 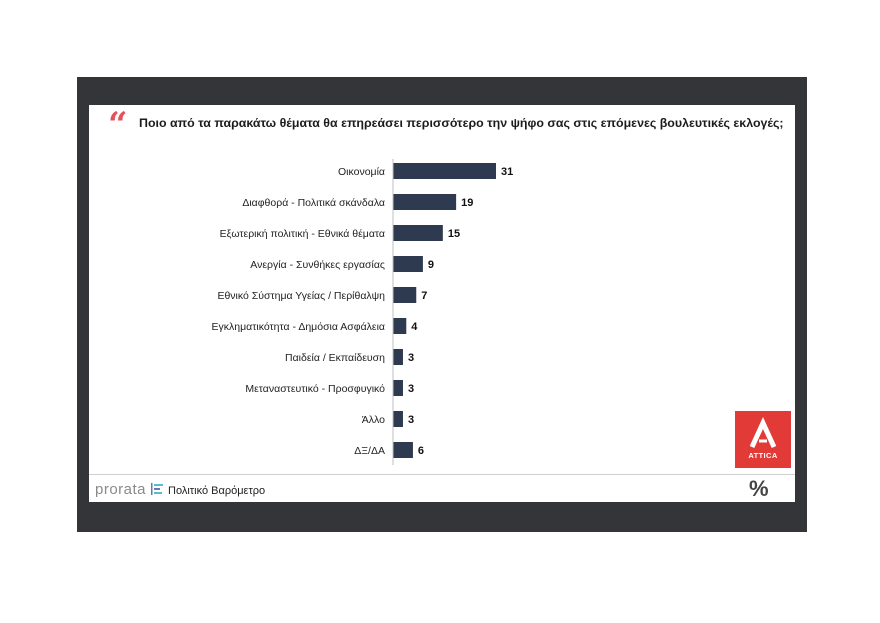 What do you see at coordinates (759, 488) in the screenshot?
I see `percent-icon: %` at bounding box center [759, 488].